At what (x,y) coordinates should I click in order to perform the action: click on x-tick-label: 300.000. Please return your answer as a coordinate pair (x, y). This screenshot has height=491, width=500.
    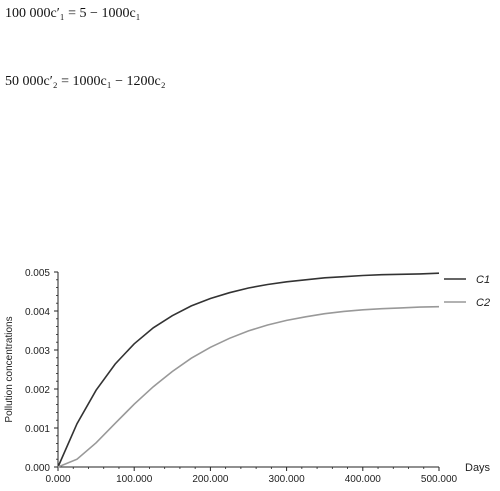
    Looking at the image, I should click on (287, 479).